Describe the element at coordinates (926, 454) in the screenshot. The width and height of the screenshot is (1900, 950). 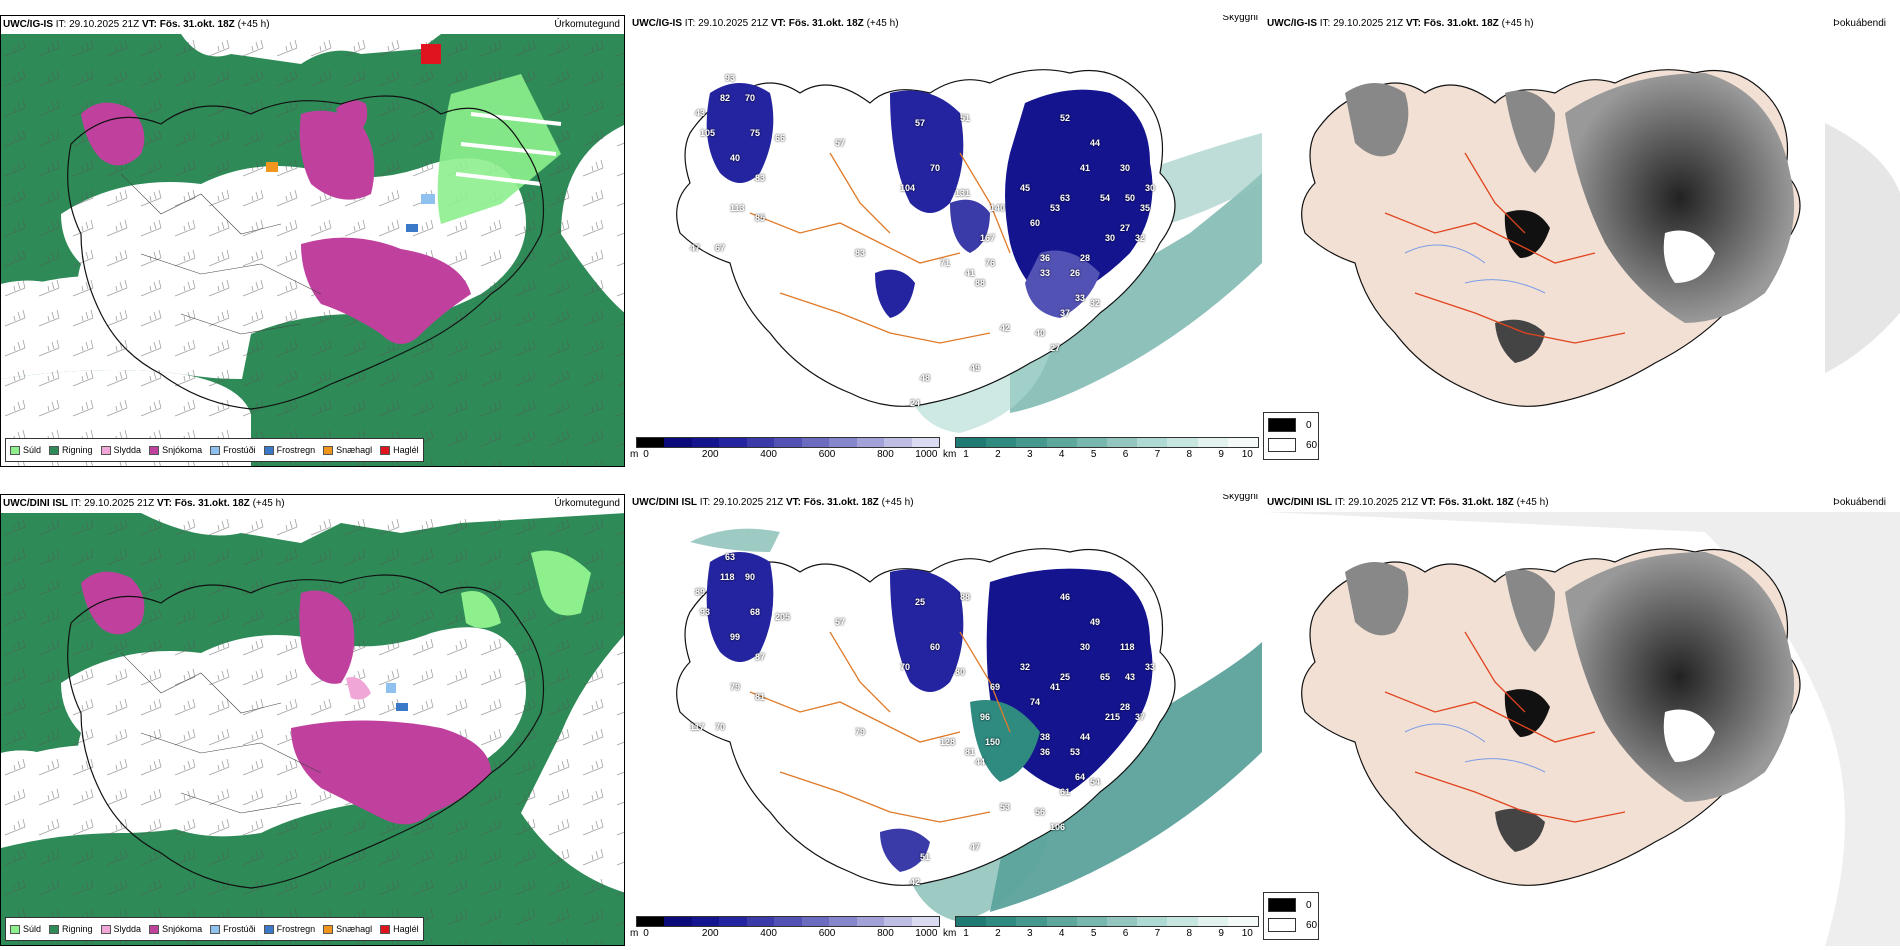
I see `tick-label: 1000` at that location.